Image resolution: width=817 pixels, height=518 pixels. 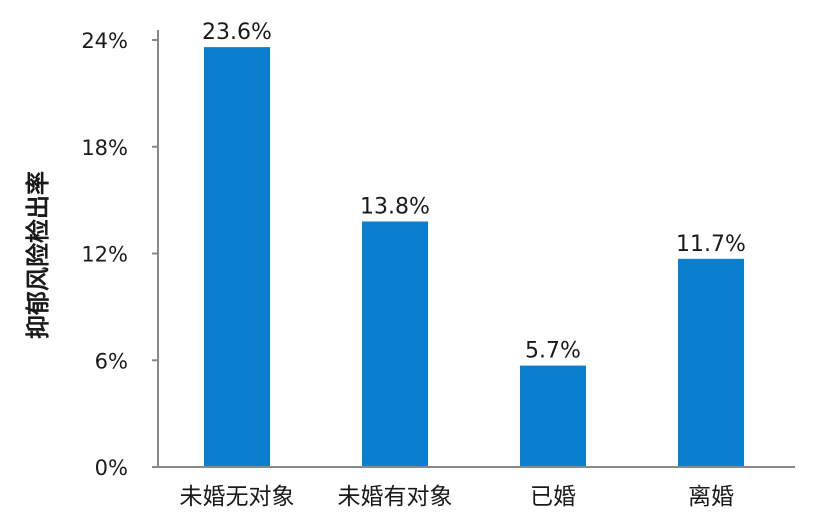 I want to click on bar-value-label: 13.8%, so click(x=395, y=206).